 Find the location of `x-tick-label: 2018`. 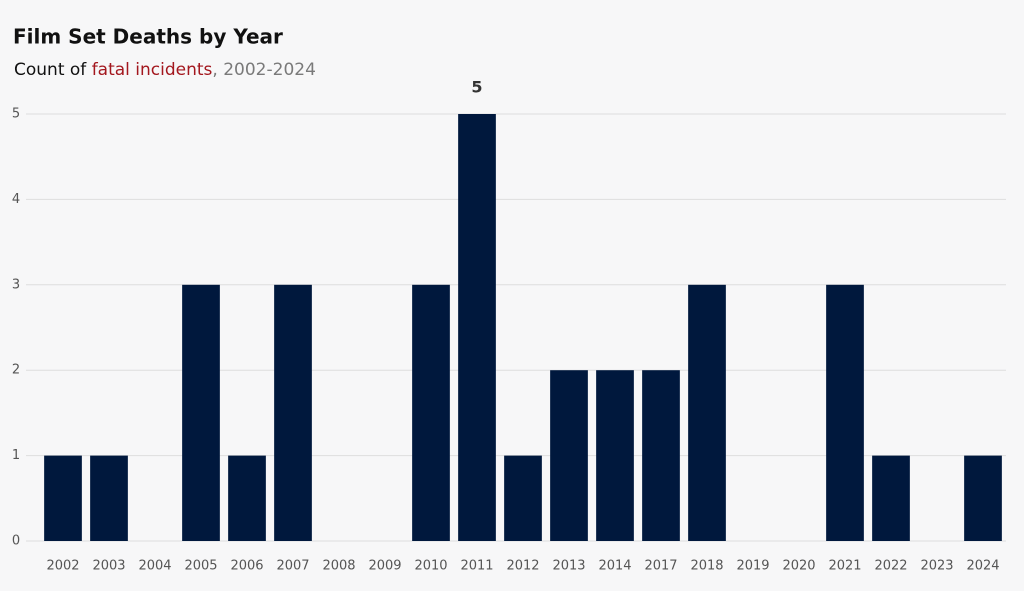

x-tick-label: 2018 is located at coordinates (706, 566).